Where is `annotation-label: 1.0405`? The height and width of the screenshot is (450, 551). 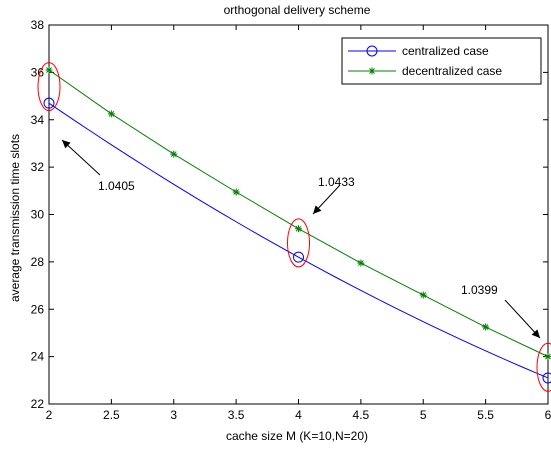 annotation-label: 1.0405 is located at coordinates (116, 186).